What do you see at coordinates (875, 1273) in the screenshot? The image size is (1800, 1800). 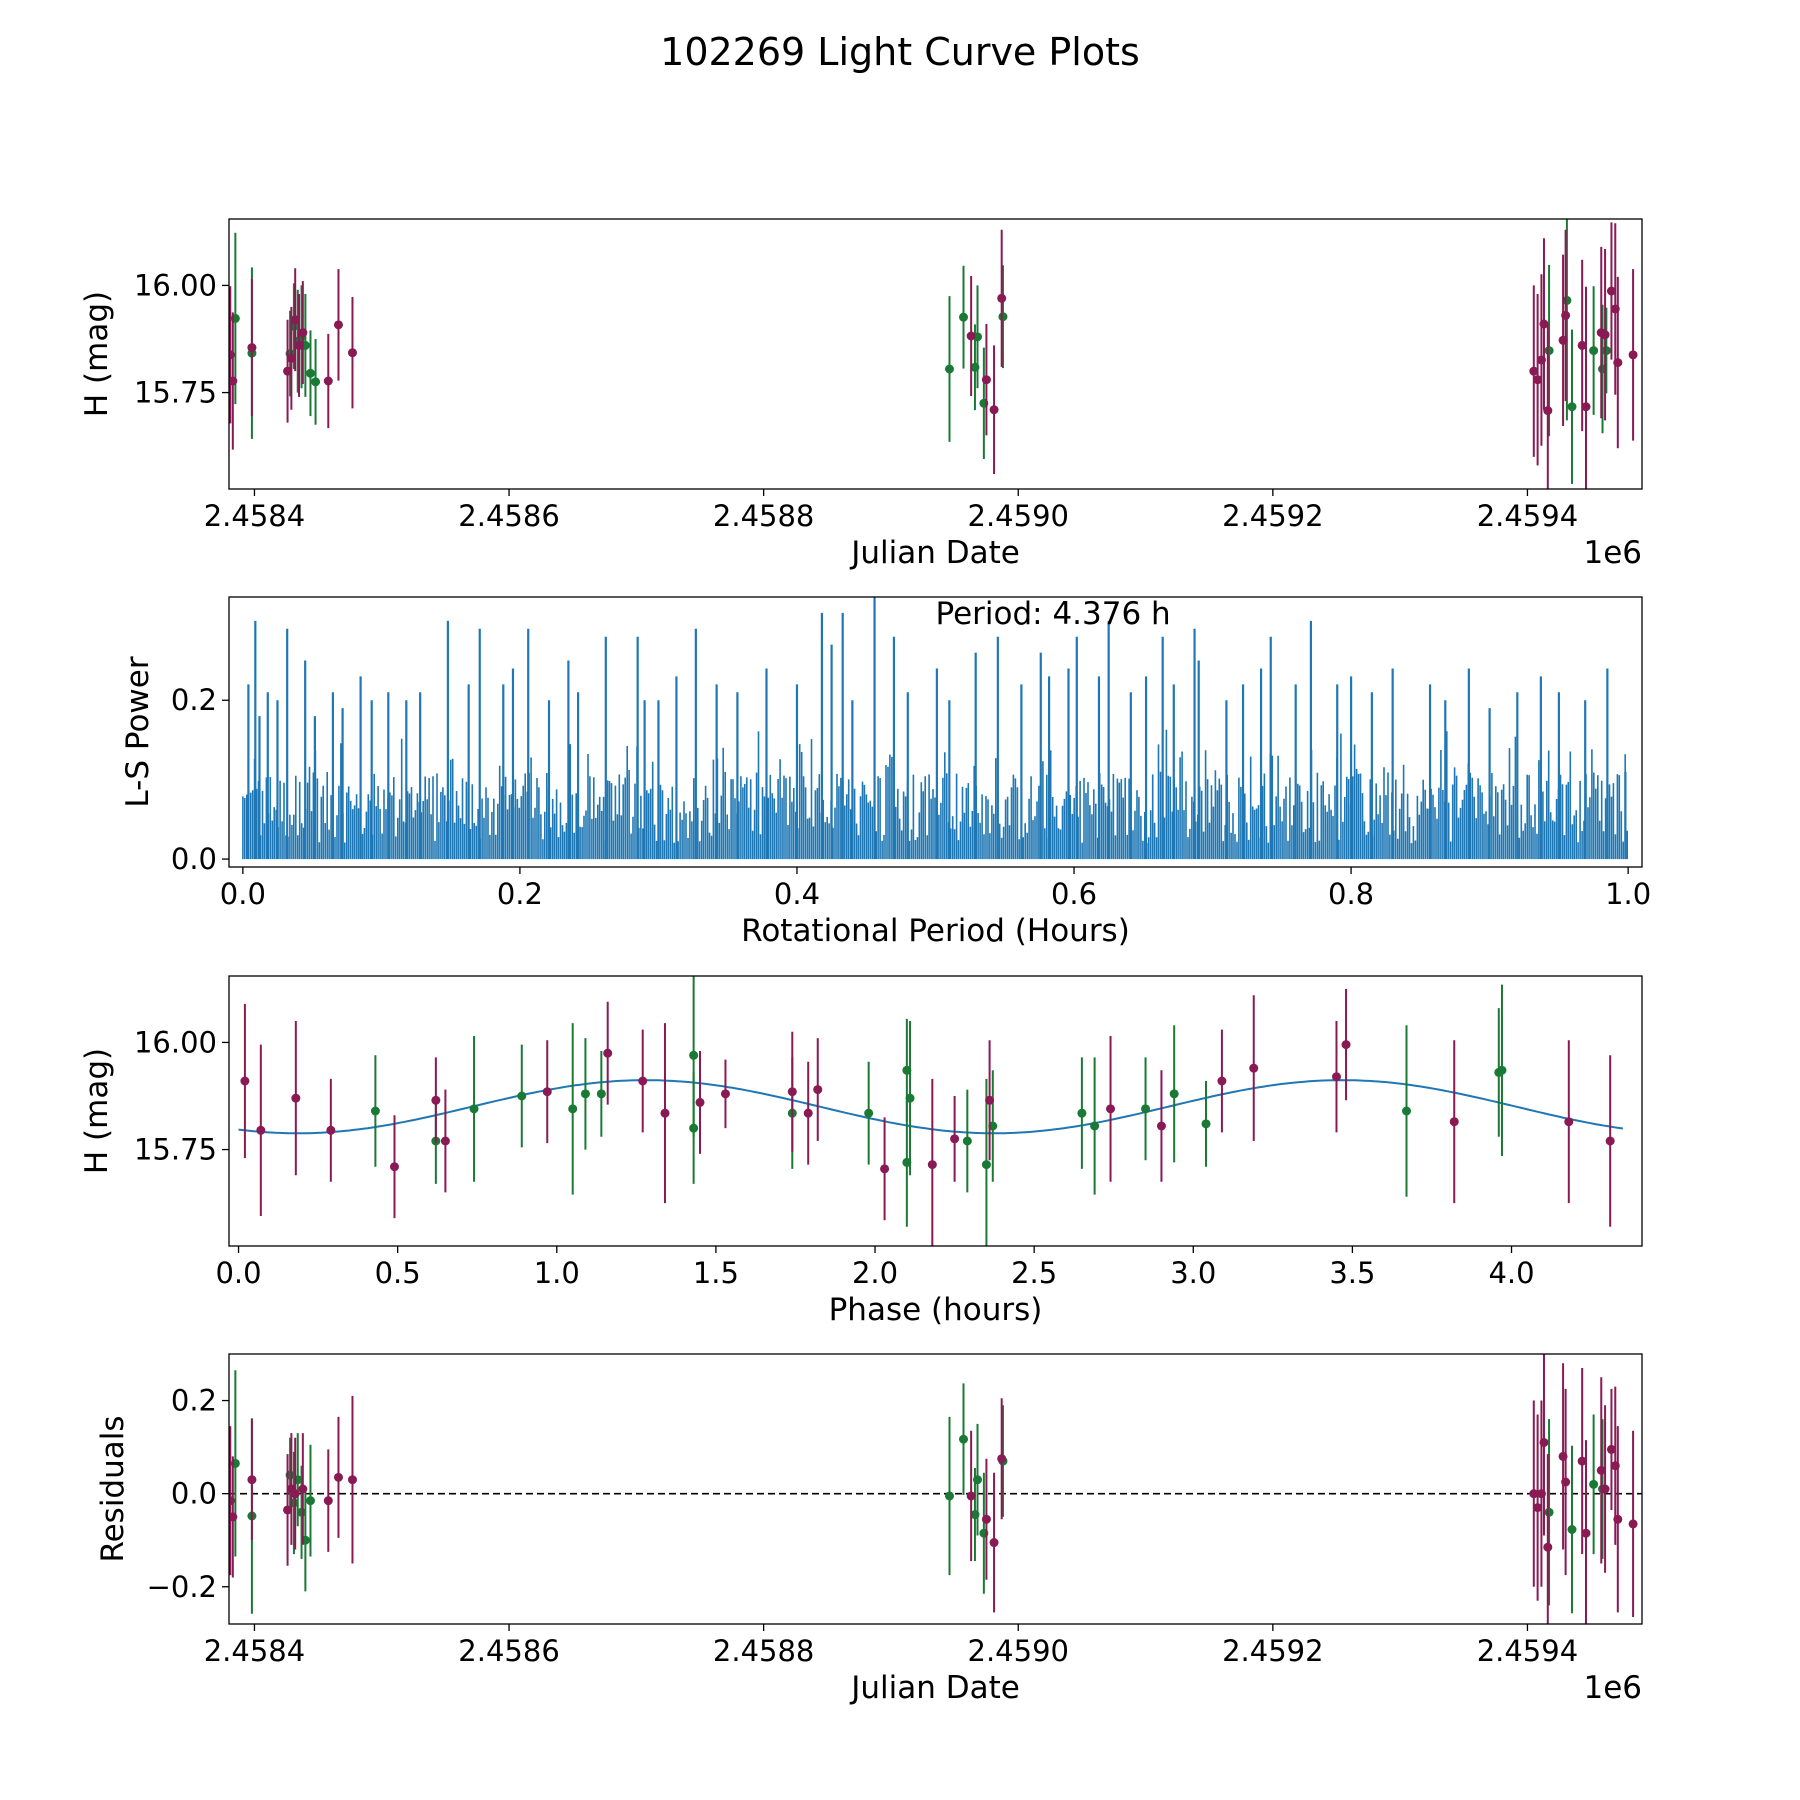 I see `x-tick-label: 2.0` at bounding box center [875, 1273].